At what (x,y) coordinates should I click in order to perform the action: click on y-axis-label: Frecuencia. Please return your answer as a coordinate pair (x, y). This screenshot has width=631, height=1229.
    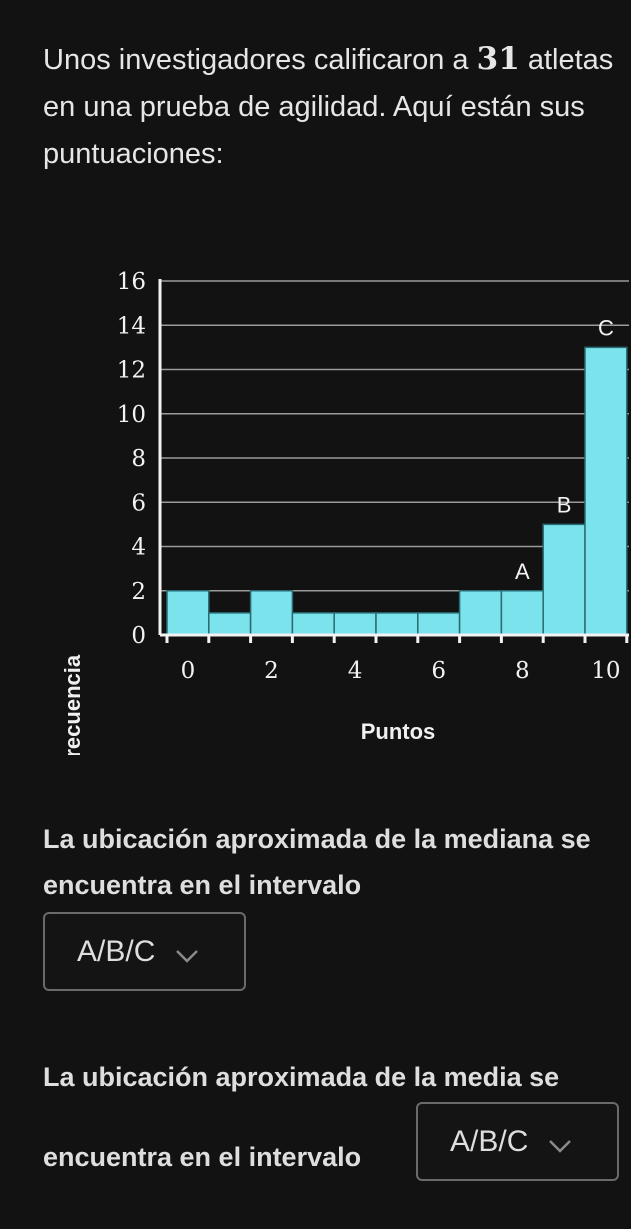
    Looking at the image, I should click on (72, 704).